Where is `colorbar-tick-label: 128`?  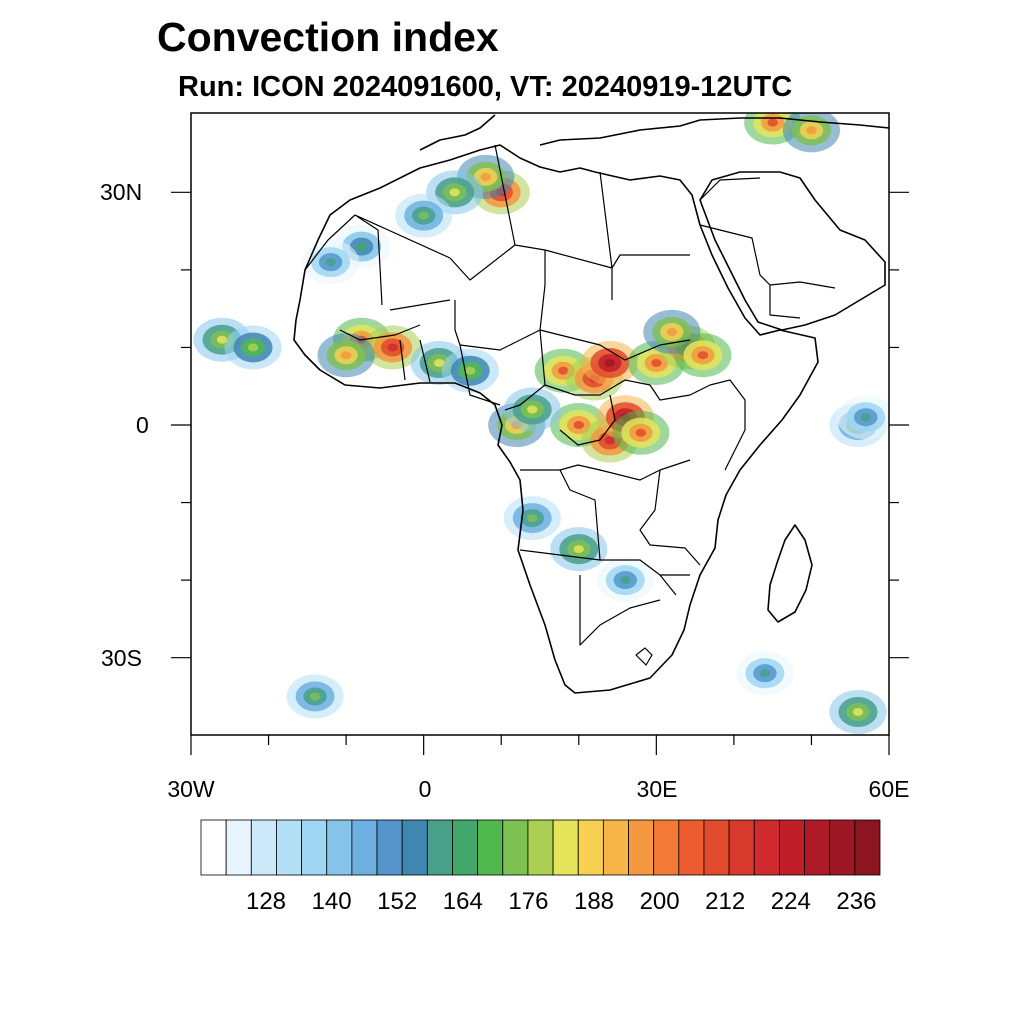 colorbar-tick-label: 128 is located at coordinates (266, 901).